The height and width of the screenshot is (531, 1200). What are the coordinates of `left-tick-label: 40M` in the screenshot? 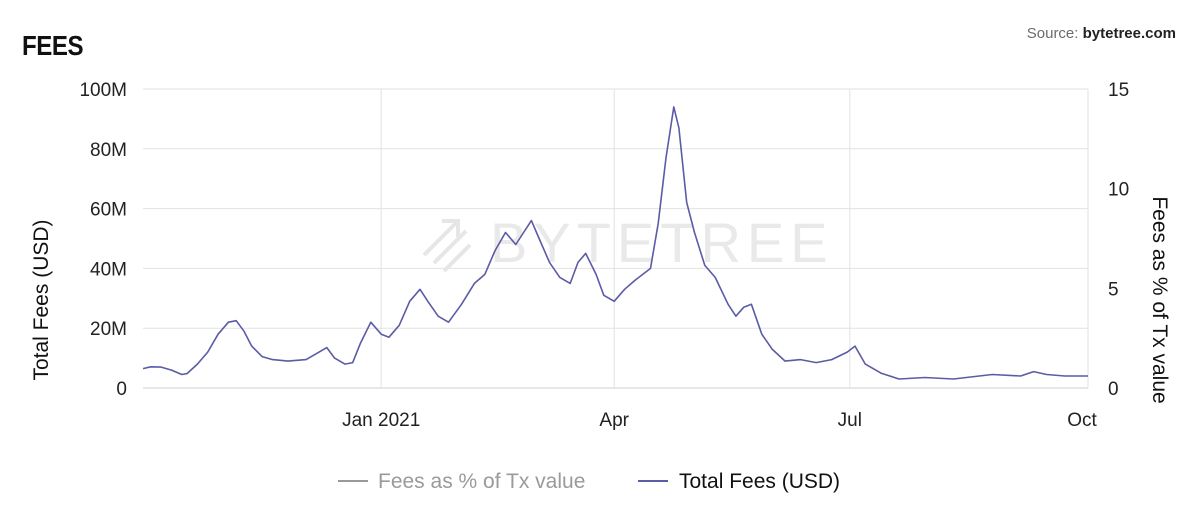 It's located at (108, 269).